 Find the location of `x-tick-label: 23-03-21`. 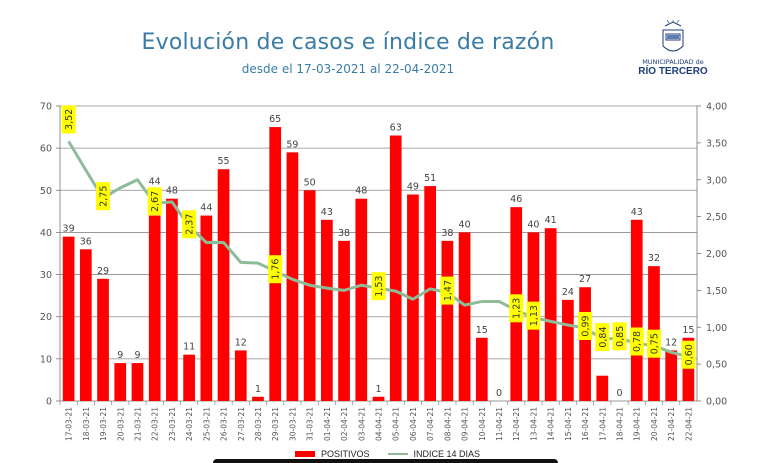

x-tick-label: 23-03-21 is located at coordinates (172, 424).